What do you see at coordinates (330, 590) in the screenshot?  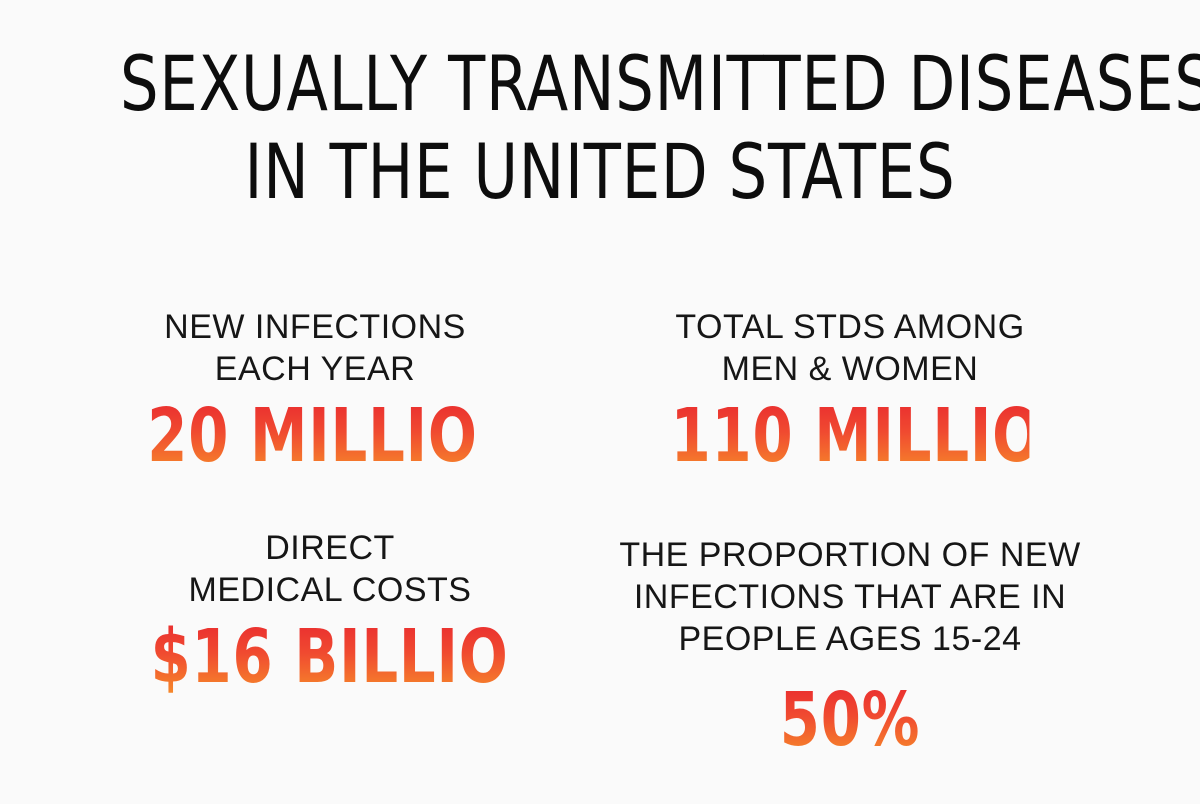 I see `stat-label-line: MEDICAL COSTS` at bounding box center [330, 590].